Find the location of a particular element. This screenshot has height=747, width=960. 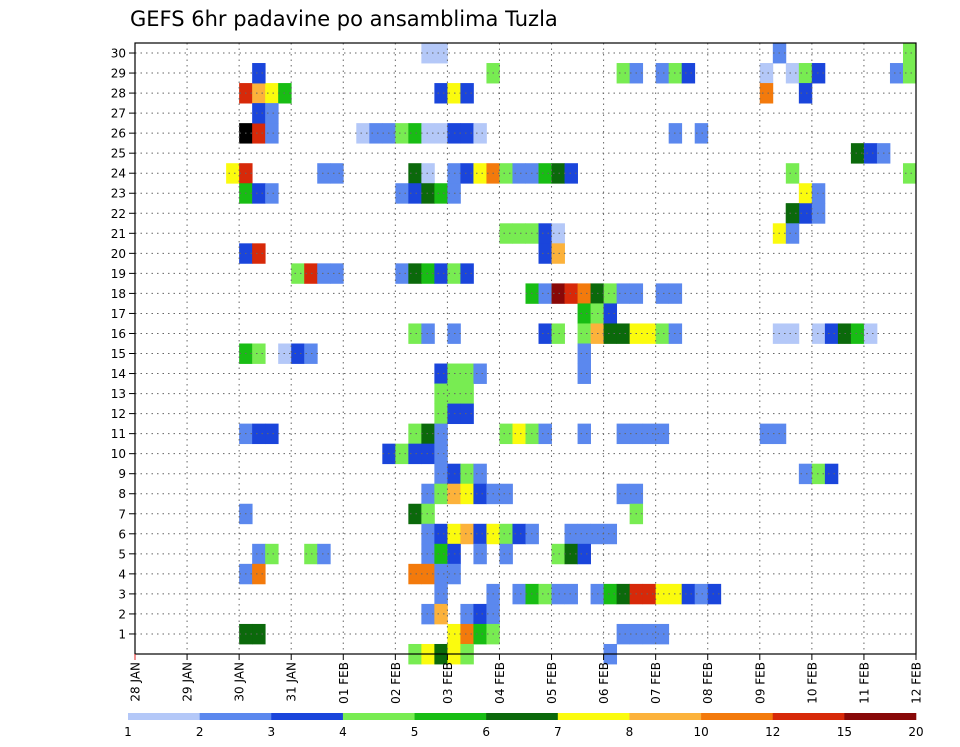

x-tick-label: 03 FEB is located at coordinates (448, 683).